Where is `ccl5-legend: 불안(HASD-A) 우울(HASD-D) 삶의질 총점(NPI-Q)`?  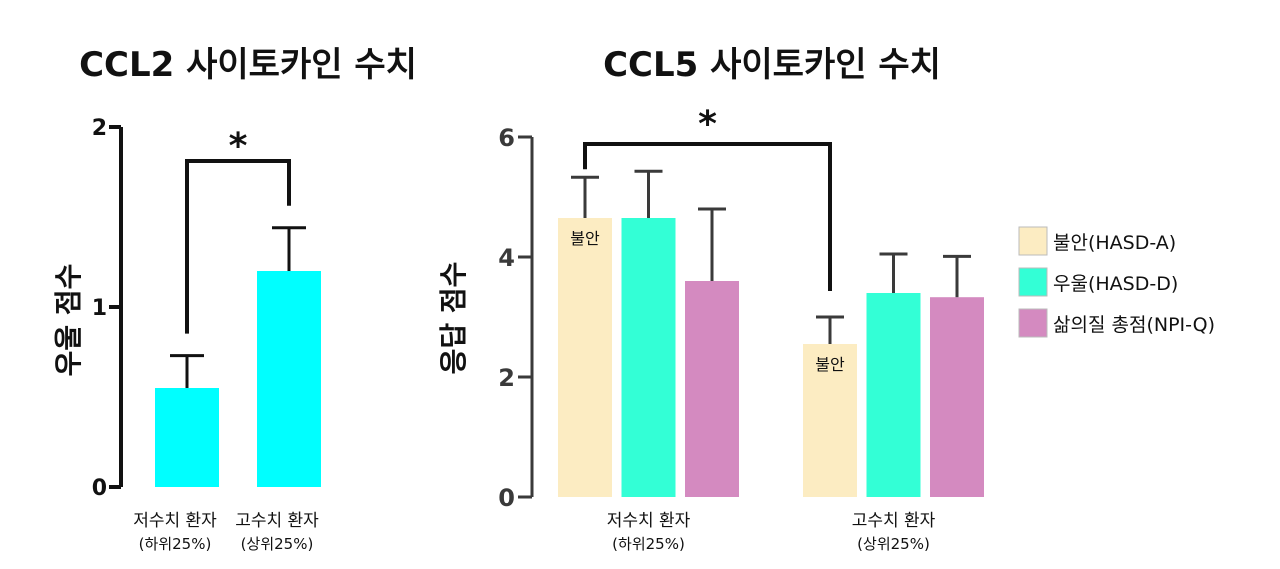
ccl5-legend: 불안(HASD-A) 우울(HASD-D) 삶의질 총점(NPI-Q) is located at coordinates (1116, 282).